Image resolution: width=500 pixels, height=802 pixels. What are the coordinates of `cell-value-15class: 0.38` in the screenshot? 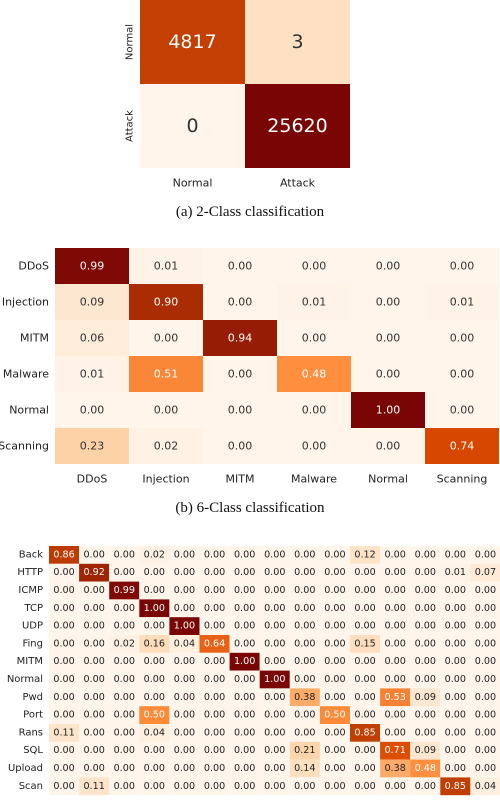 It's located at (304, 697).